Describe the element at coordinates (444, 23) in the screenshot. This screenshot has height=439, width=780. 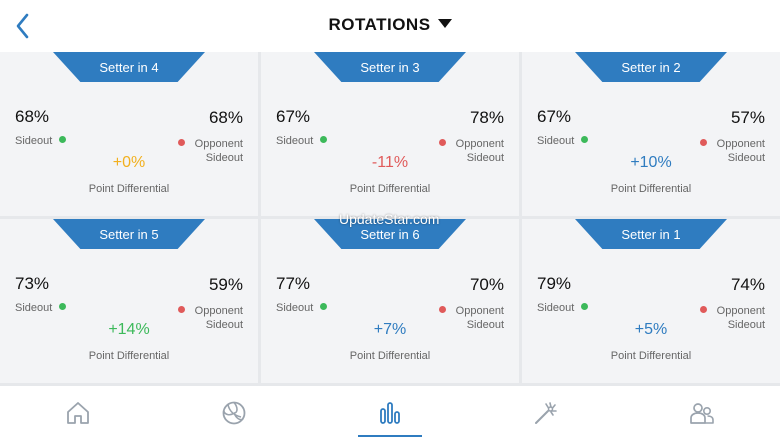
I see `caret-down-icon` at that location.